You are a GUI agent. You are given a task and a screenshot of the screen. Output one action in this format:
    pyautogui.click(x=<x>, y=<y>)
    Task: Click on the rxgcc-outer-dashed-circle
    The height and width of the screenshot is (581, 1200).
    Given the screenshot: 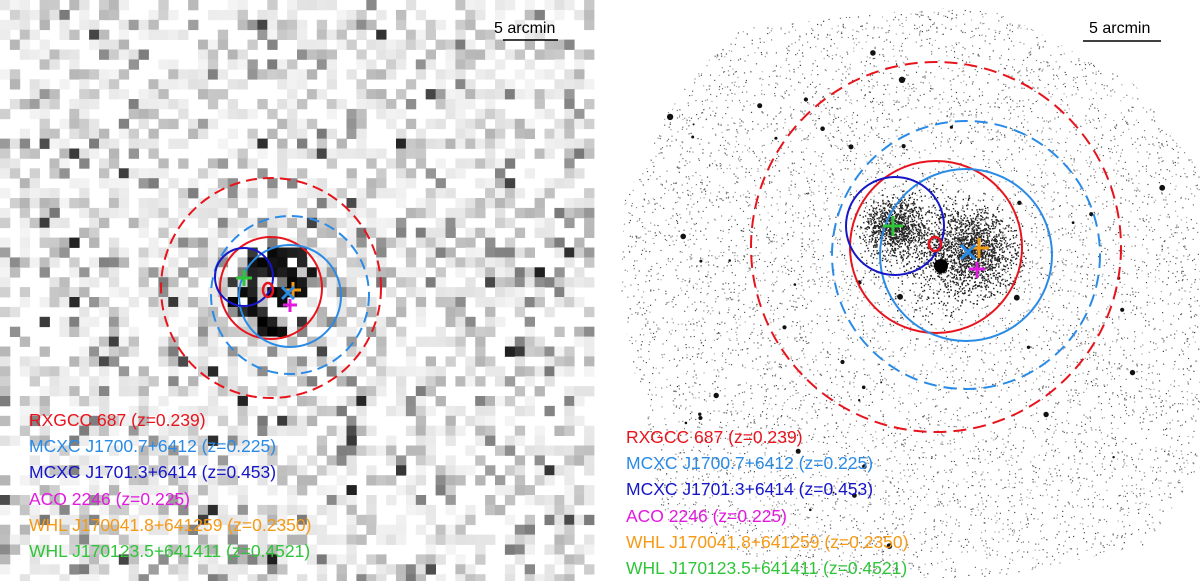 What is the action you would take?
    pyautogui.click(x=271, y=288)
    